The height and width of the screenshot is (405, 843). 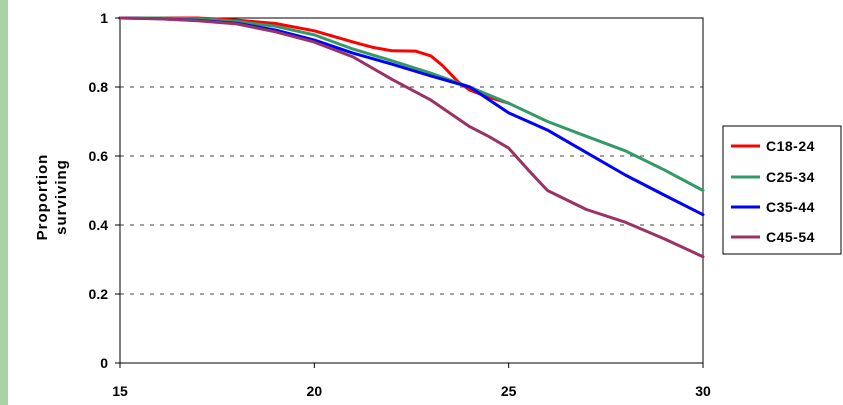 I want to click on legend-label-c35-44: C35-44, so click(x=790, y=207).